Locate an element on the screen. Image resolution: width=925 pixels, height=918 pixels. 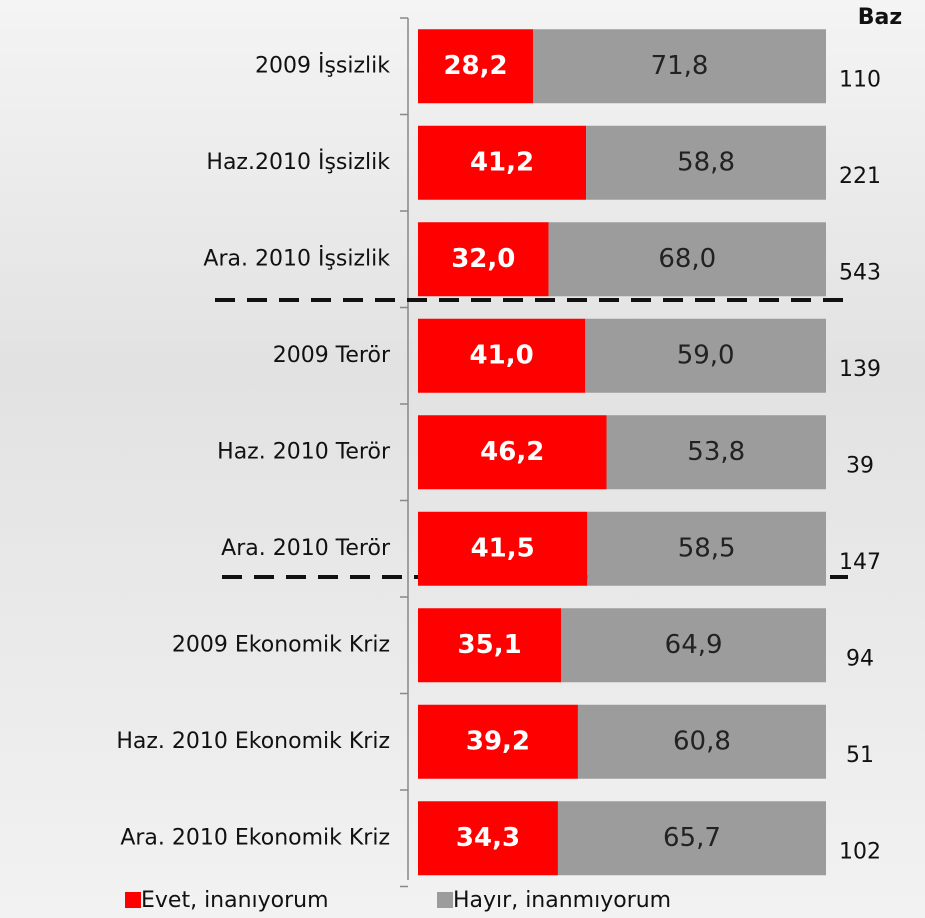
value-label: 41,0 is located at coordinates (502, 355).